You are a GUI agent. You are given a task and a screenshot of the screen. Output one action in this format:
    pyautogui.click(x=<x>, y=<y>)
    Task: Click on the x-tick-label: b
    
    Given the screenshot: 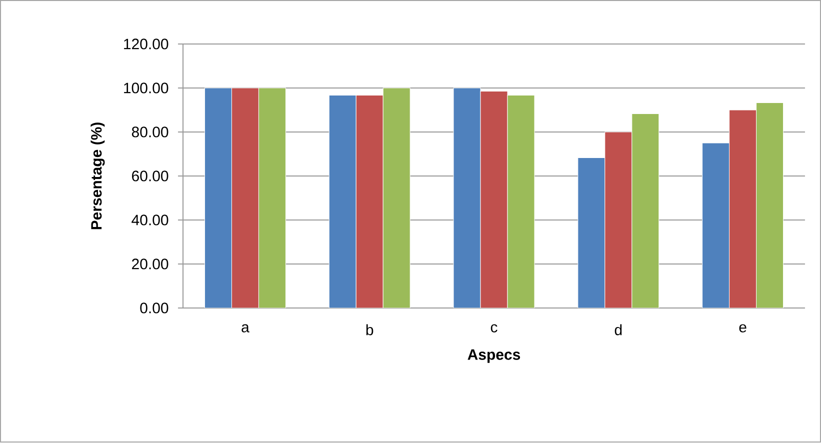 What is the action you would take?
    pyautogui.click(x=370, y=330)
    